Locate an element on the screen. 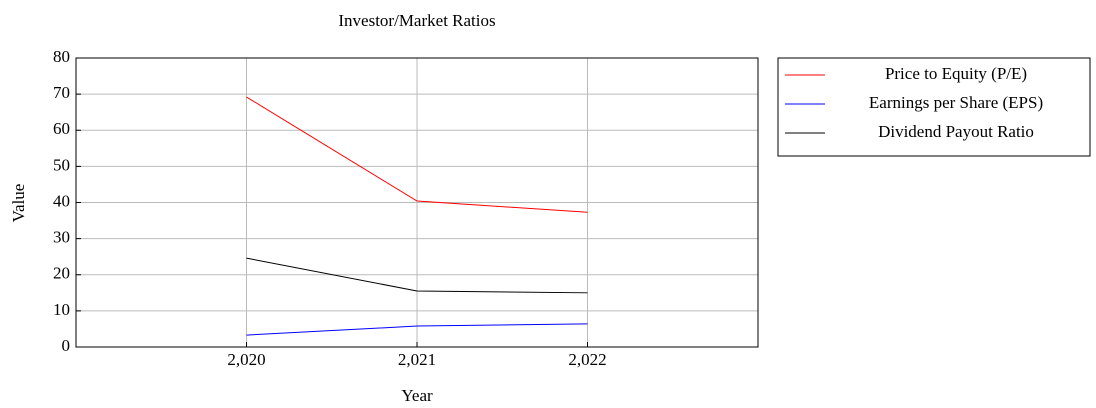 The image size is (1096, 408). x-tick-label: 2,020 is located at coordinates (246, 359).